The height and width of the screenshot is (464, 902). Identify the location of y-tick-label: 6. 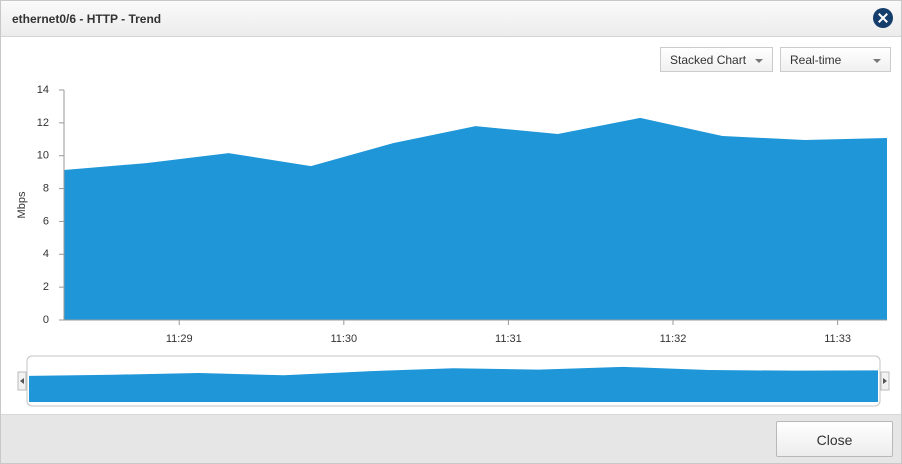
(46, 221).